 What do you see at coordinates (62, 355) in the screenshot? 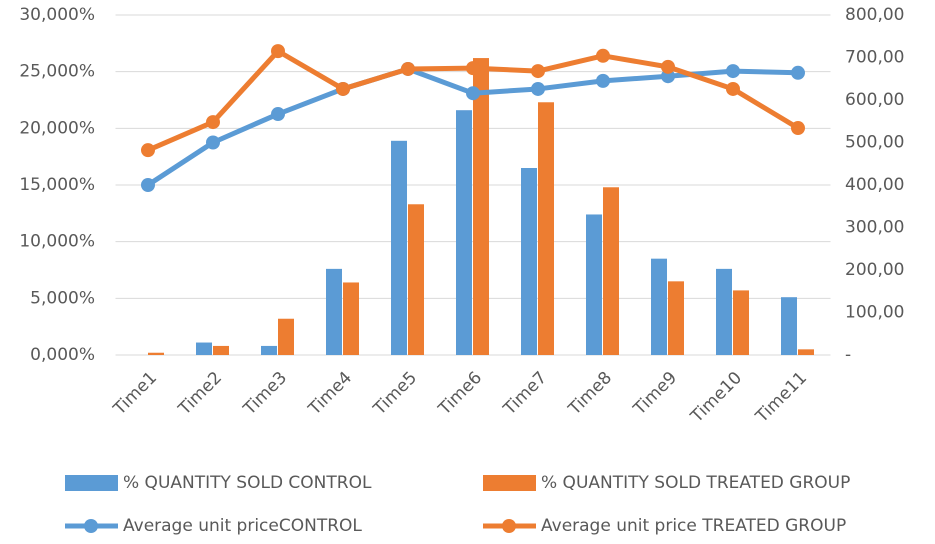
I see `y-tick-label: 0,000%` at bounding box center [62, 355].